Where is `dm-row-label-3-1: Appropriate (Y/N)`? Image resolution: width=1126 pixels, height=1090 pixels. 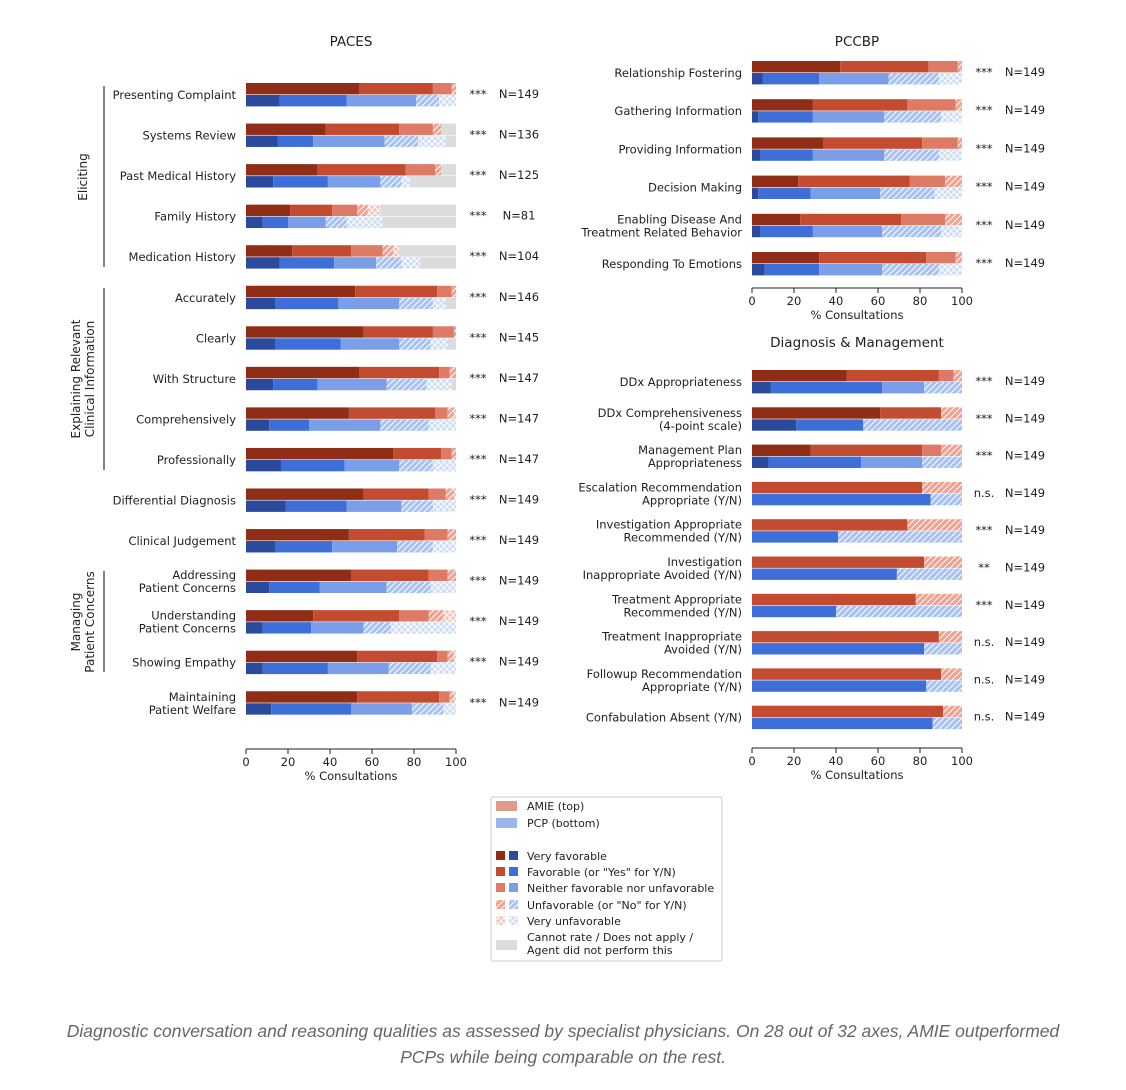 dm-row-label-3-1: Appropriate (Y/N) is located at coordinates (692, 500).